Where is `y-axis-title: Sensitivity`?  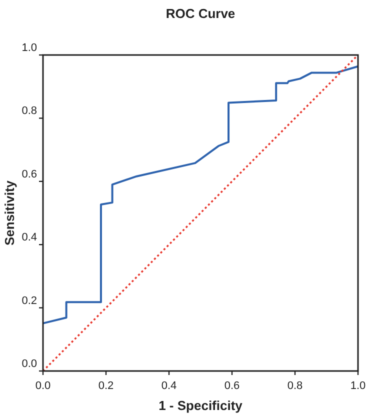 y-axis-title: Sensitivity is located at coordinates (9, 213).